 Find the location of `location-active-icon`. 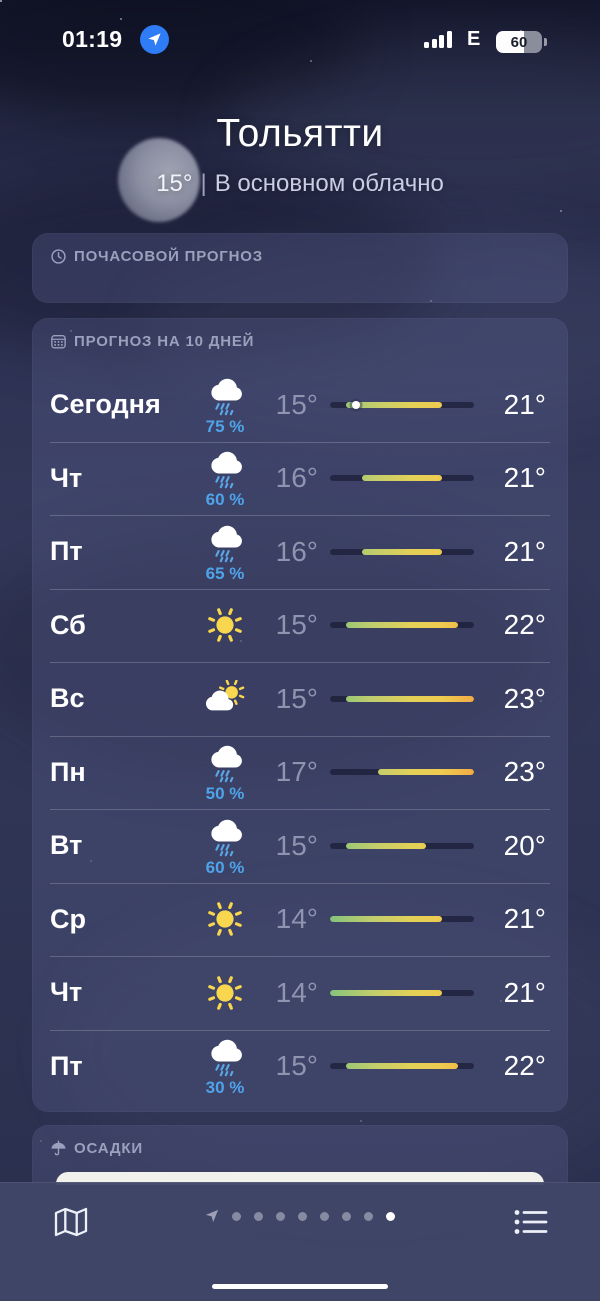

location-active-icon is located at coordinates (154, 39).